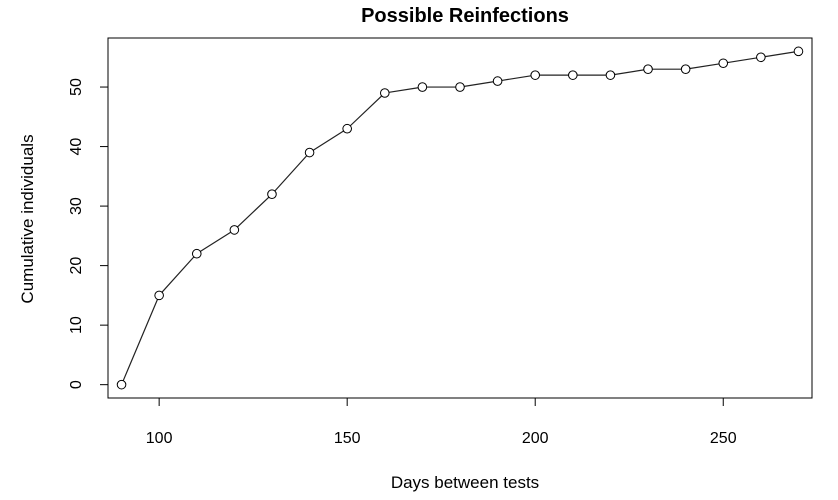 The height and width of the screenshot is (500, 838). Describe the element at coordinates (88, 233) in the screenshot. I see `y-axis: 0 10 20 30 40 50` at that location.